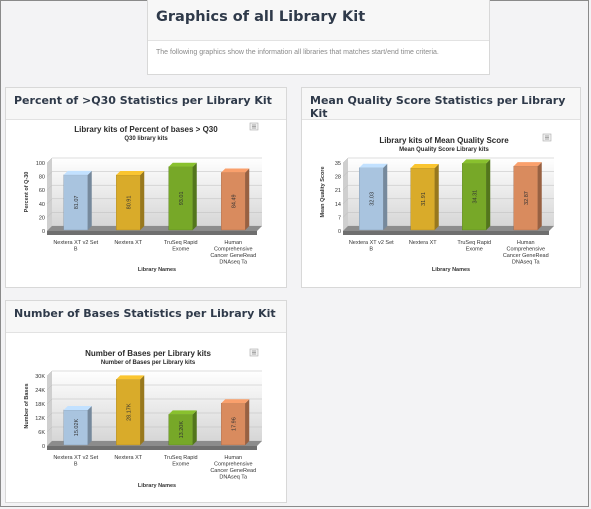  Describe the element at coordinates (42, 205) in the screenshot. I see `y-tick-label: 40` at that location.